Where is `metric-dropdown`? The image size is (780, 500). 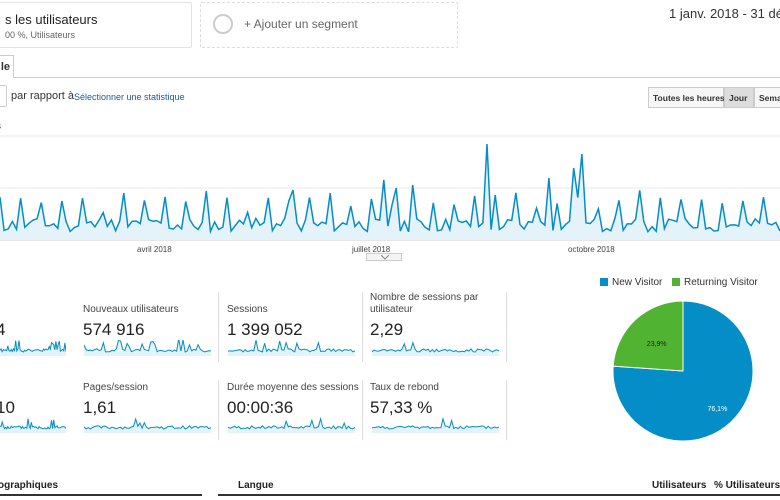 metric-dropdown is located at coordinates (3, 96).